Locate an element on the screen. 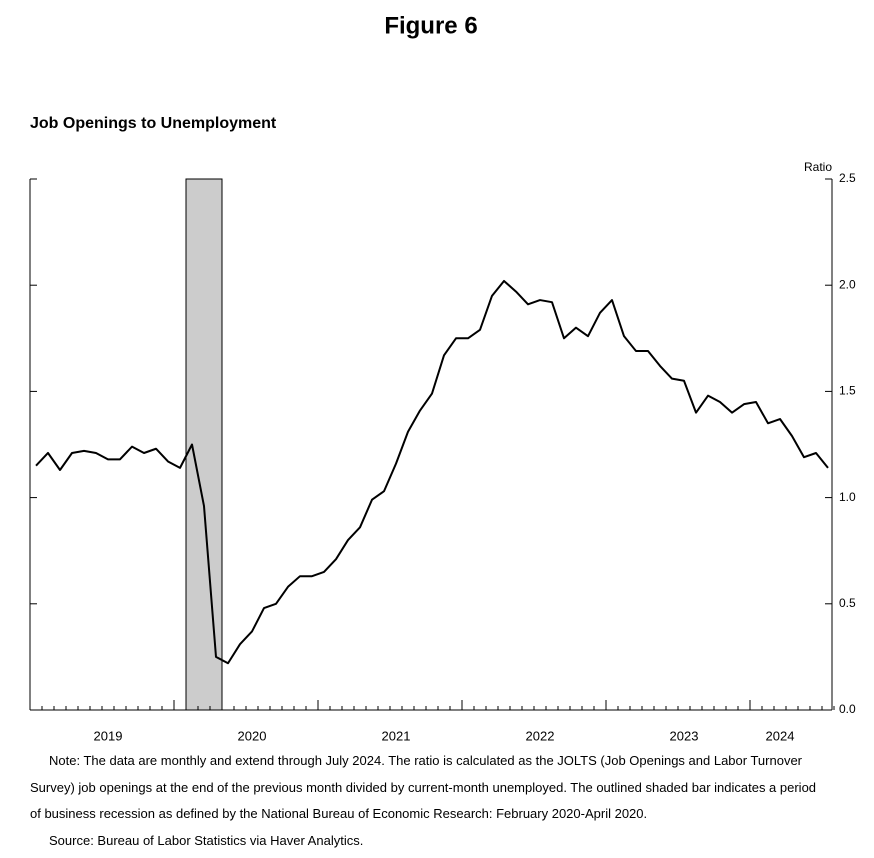 The image size is (874, 858). figure-label: Figure 6 is located at coordinates (430, 25).